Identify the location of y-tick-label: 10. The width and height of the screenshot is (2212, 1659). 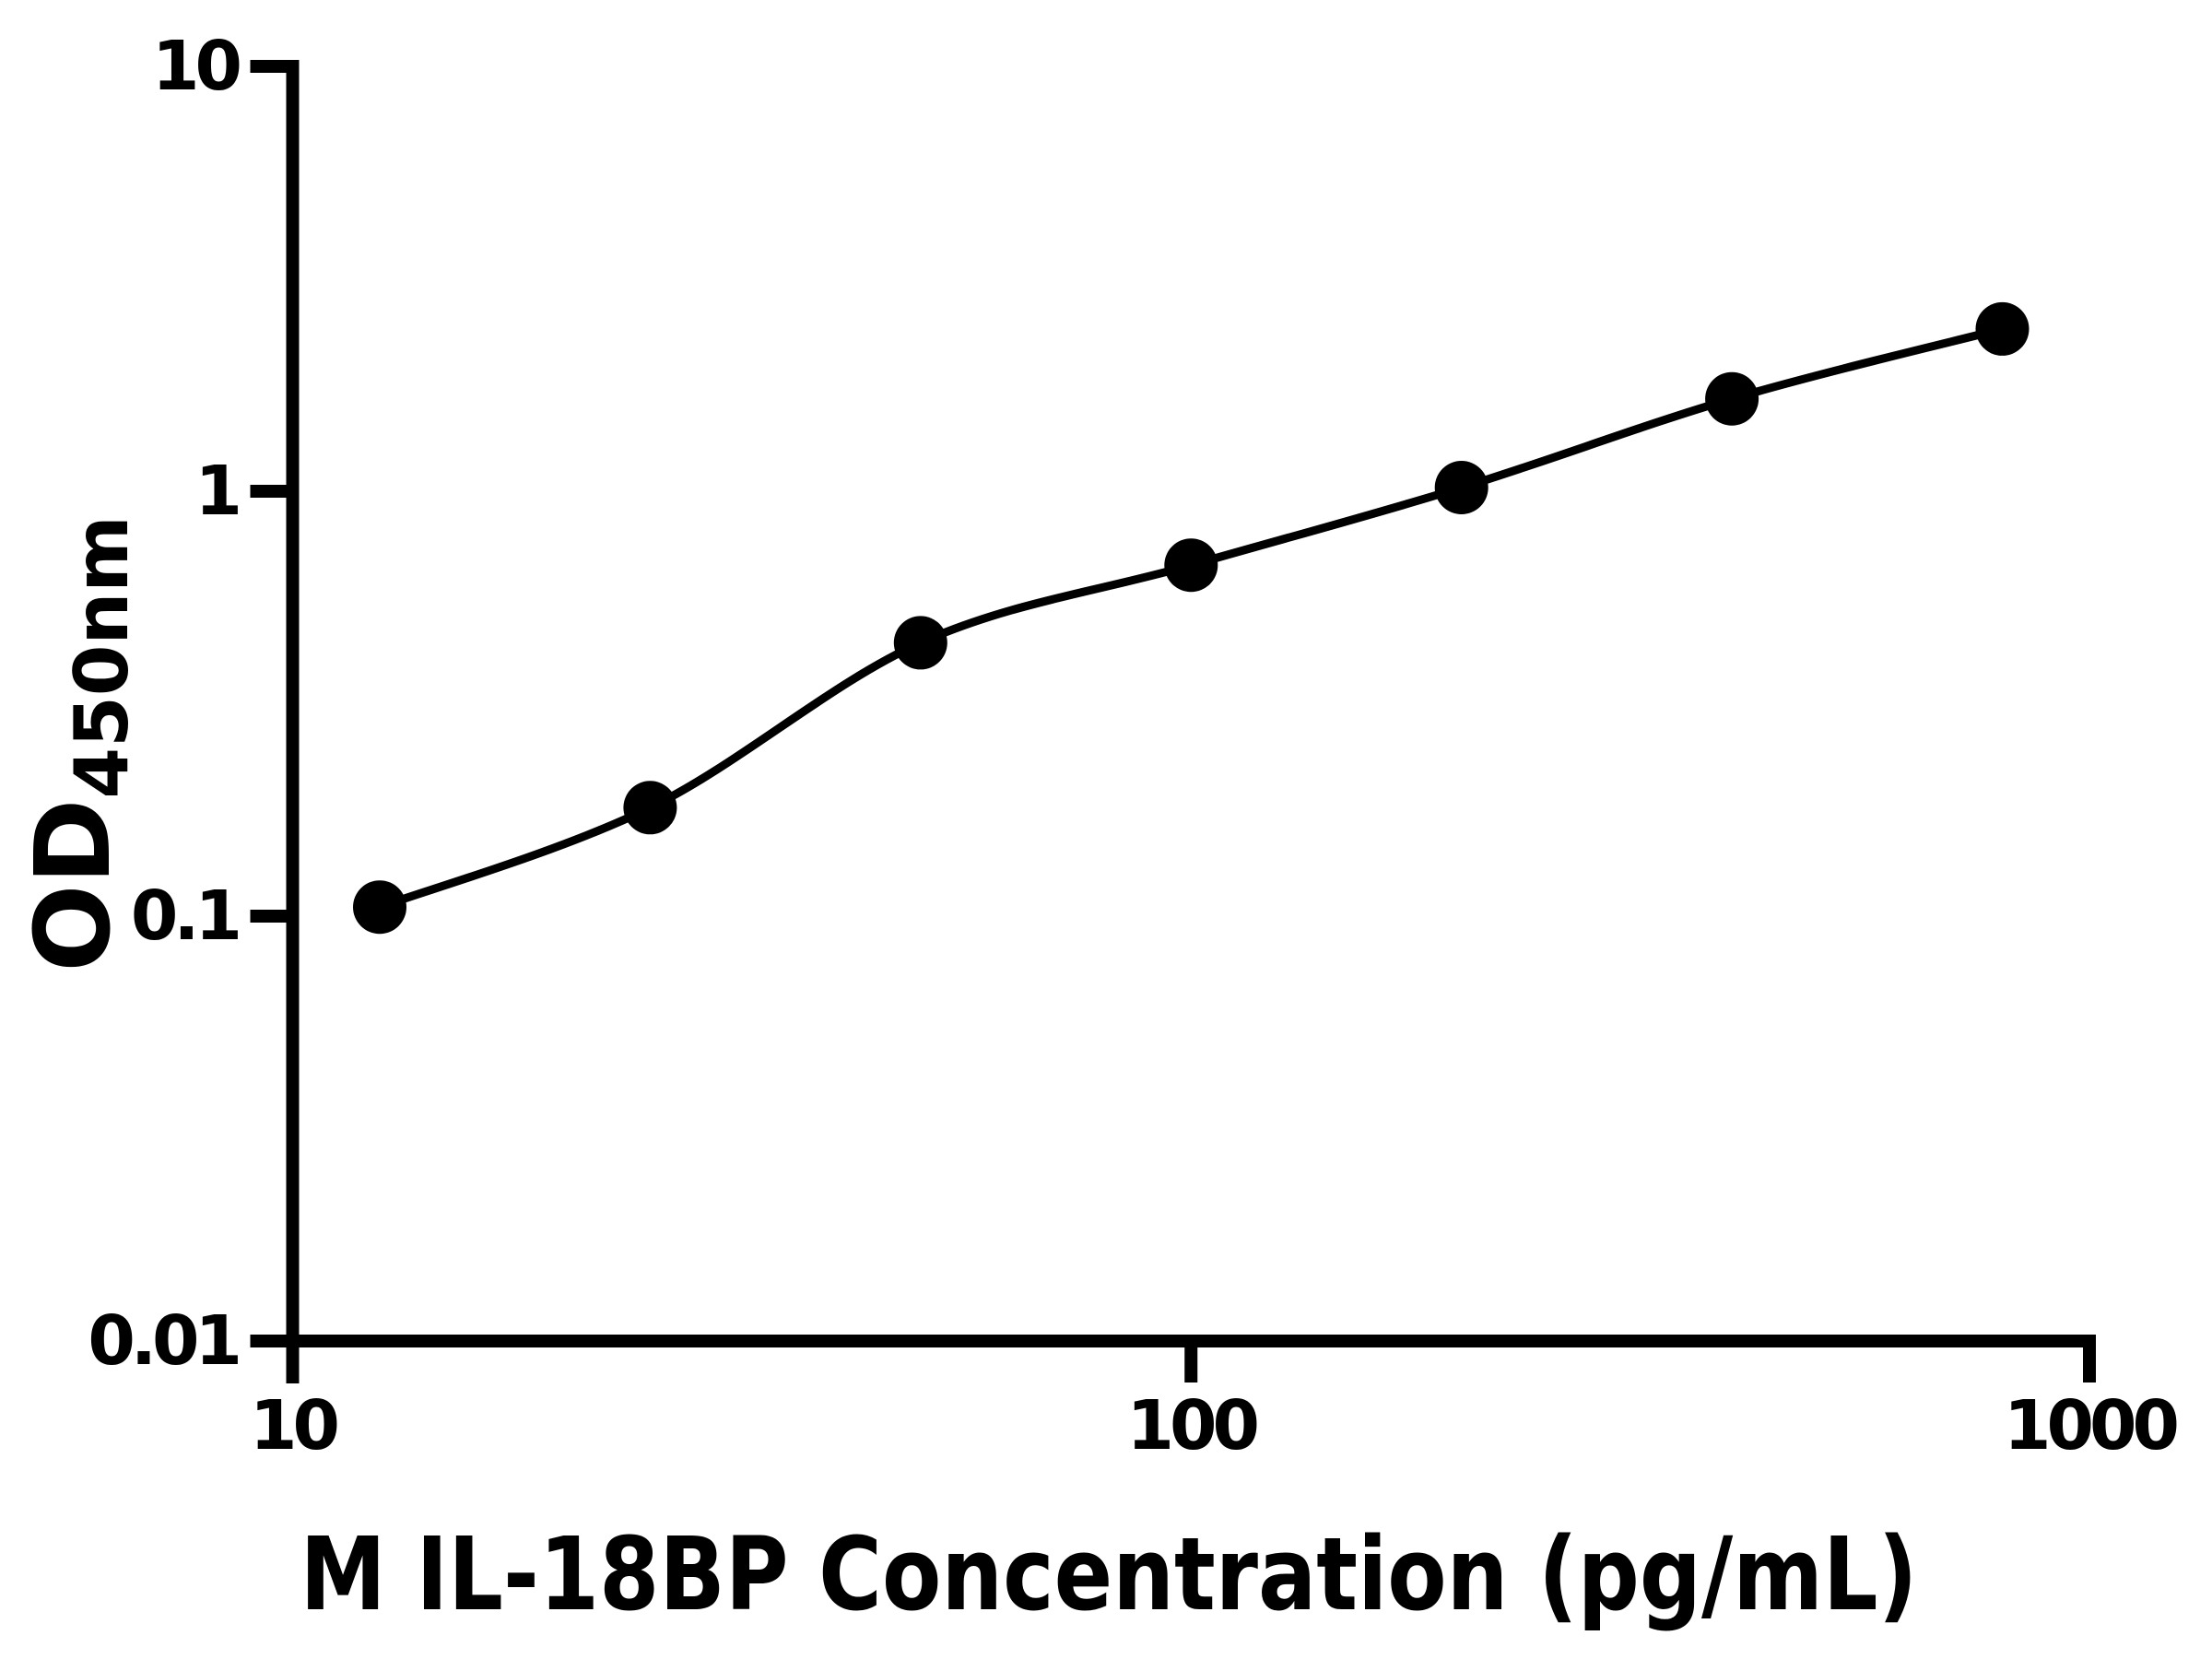
(195, 66).